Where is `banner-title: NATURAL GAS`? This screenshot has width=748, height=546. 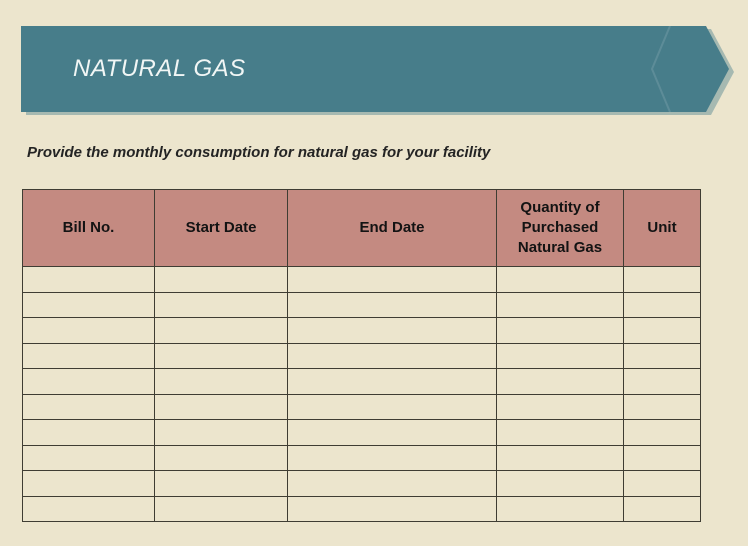
banner-title: NATURAL GAS is located at coordinates (159, 68).